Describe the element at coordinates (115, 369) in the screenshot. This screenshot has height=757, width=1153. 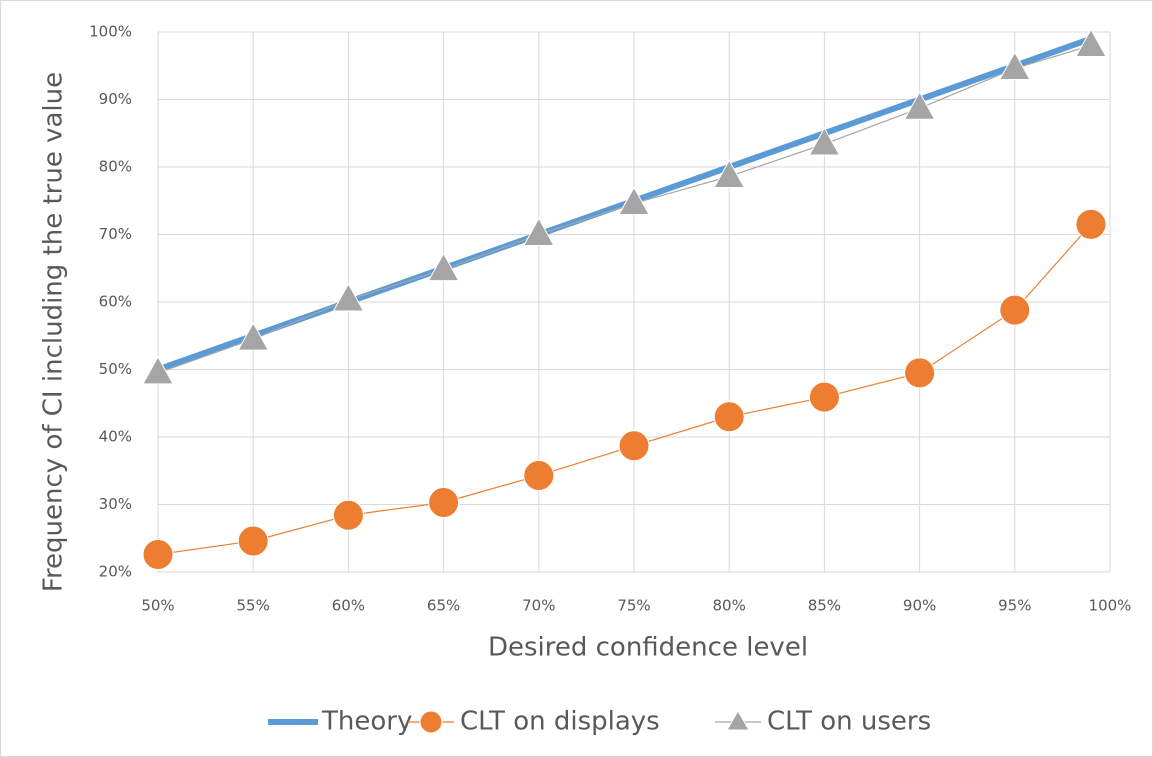
I see `y-tick-label: 50%` at that location.